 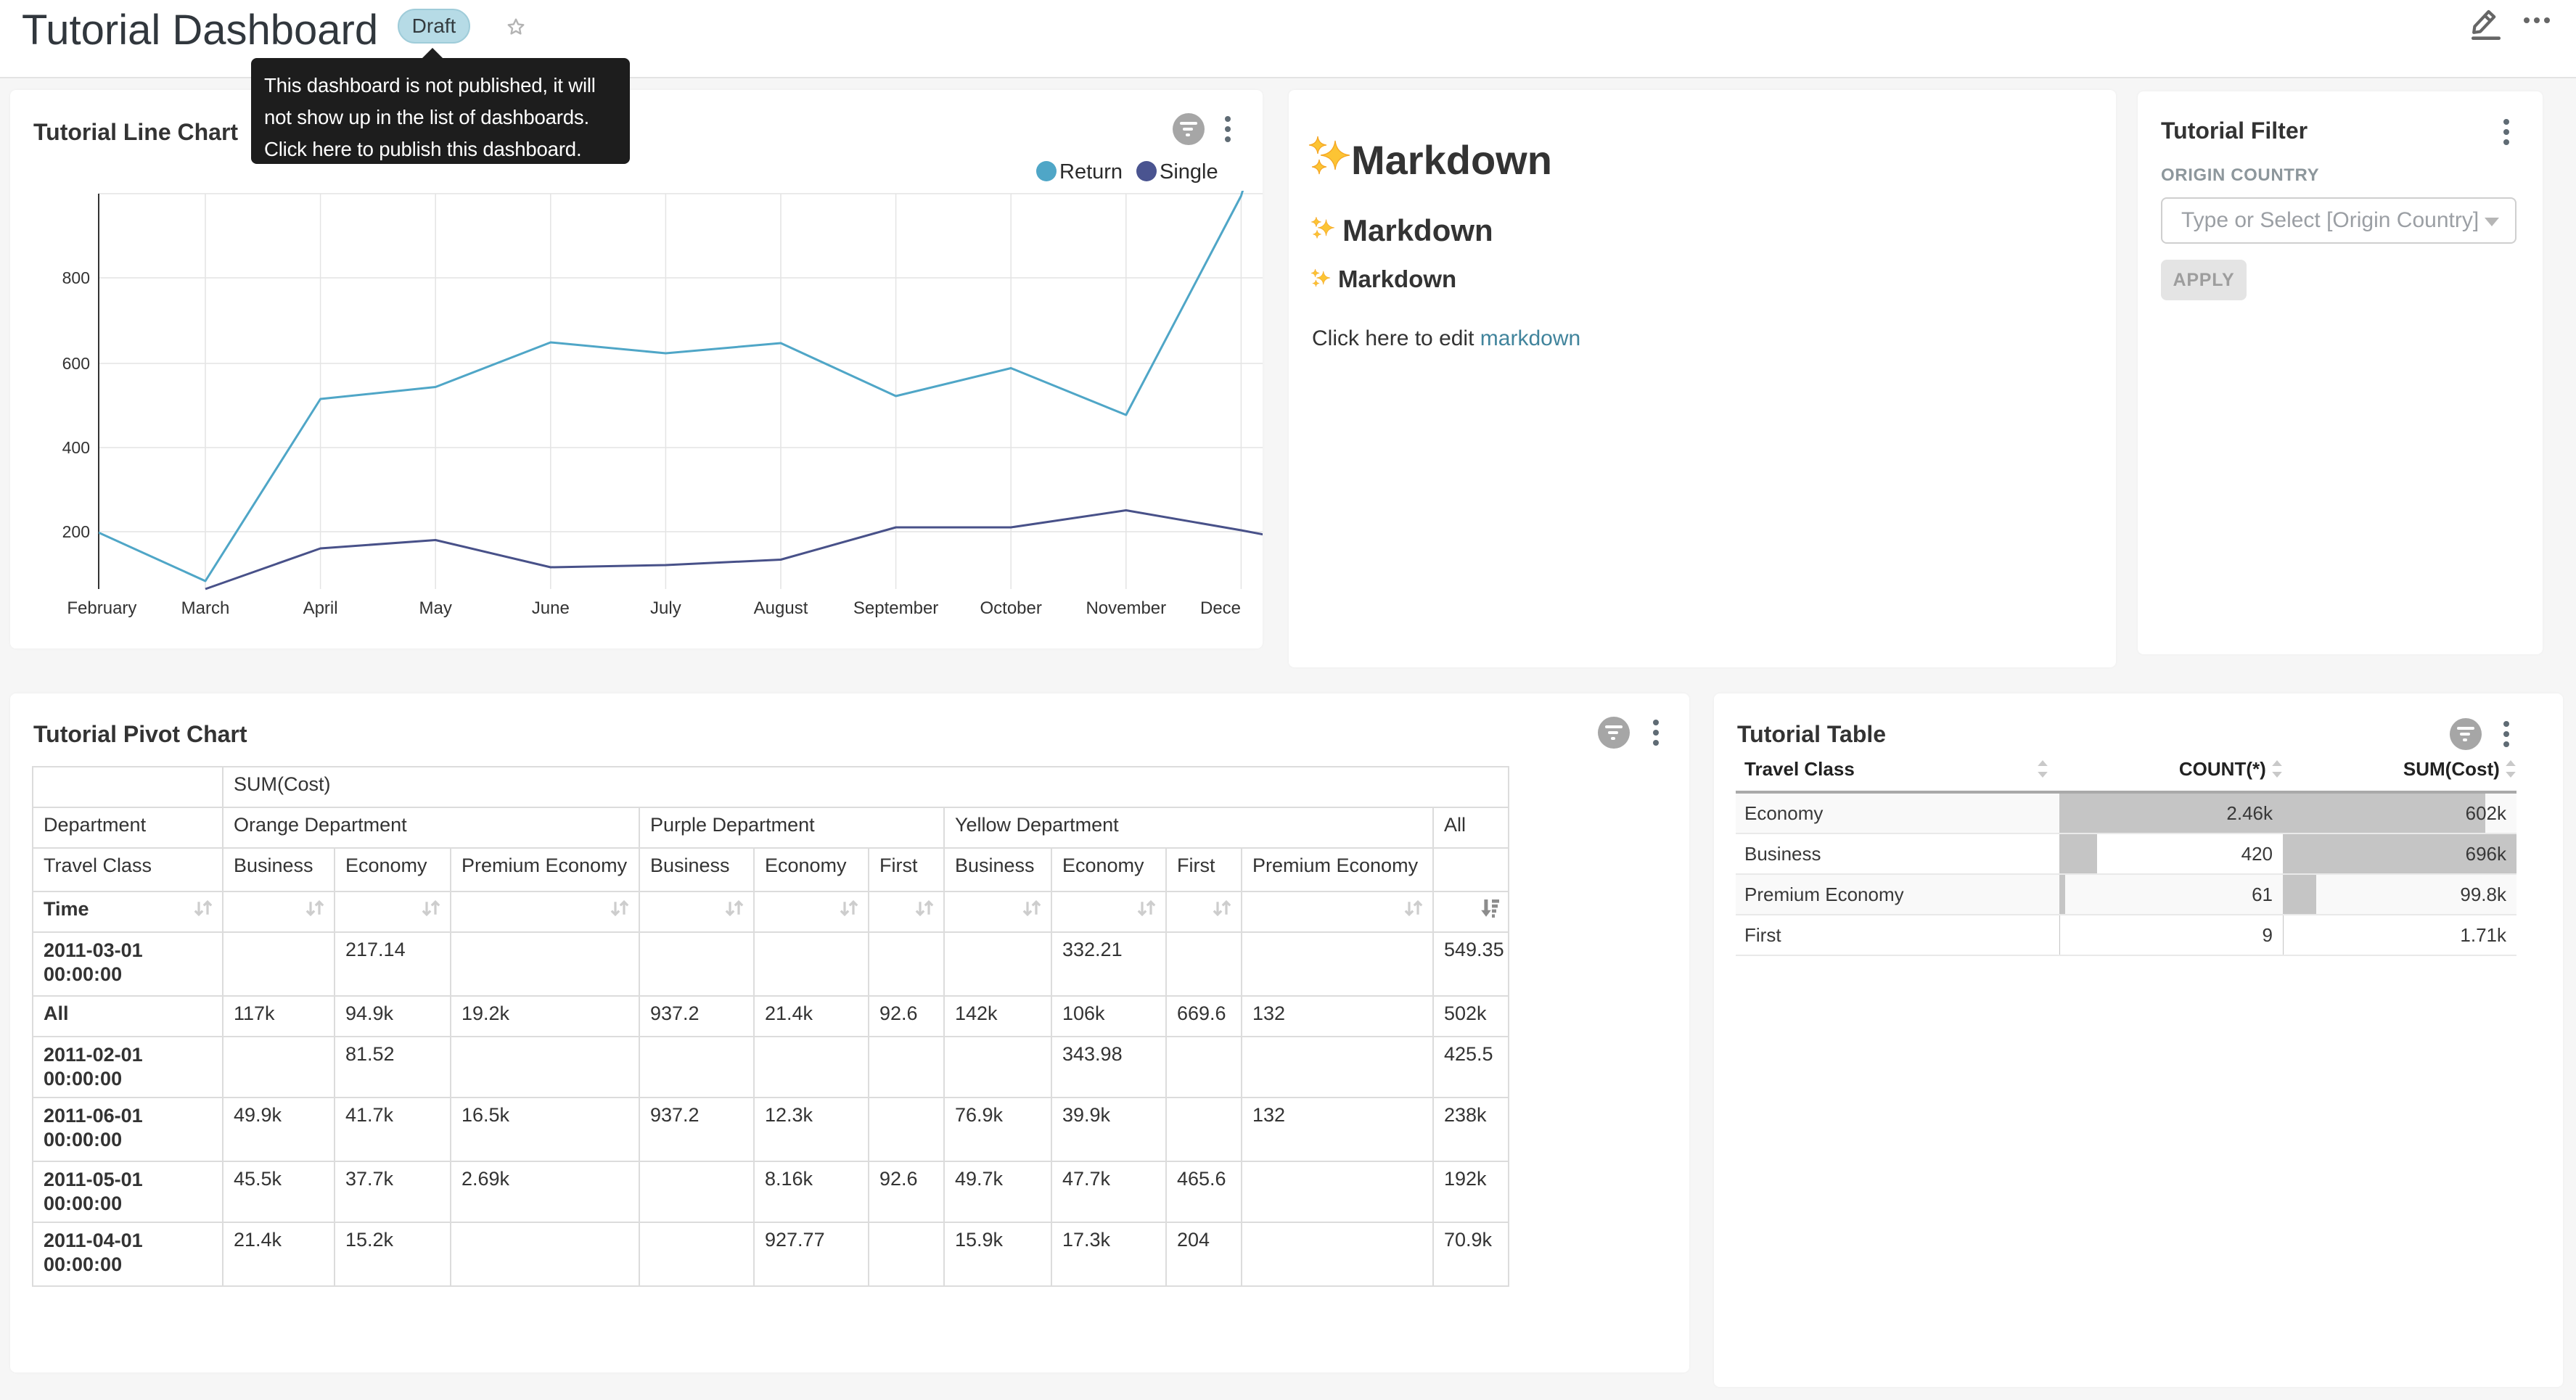 What do you see at coordinates (1189, 172) in the screenshot?
I see `svg-text: Single` at bounding box center [1189, 172].